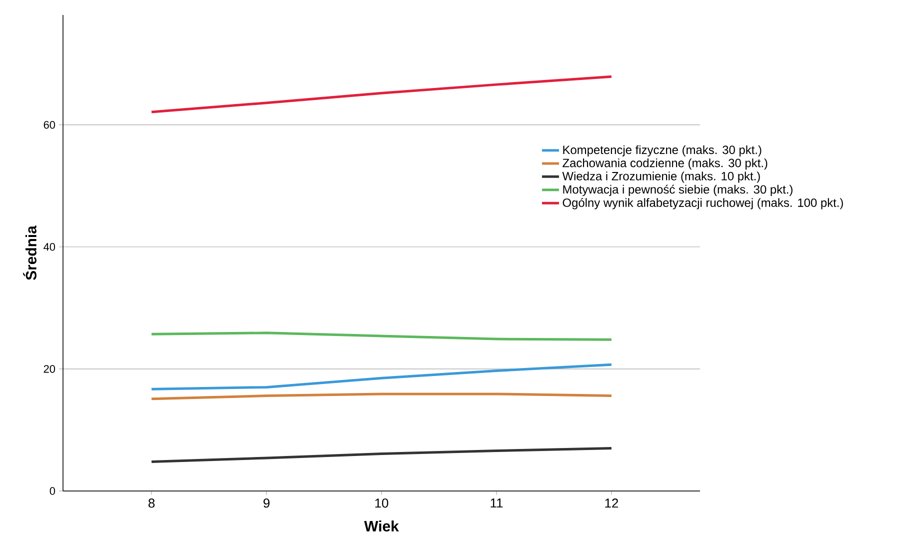 The height and width of the screenshot is (551, 919). What do you see at coordinates (50, 247) in the screenshot?
I see `y-tick-label: 40` at bounding box center [50, 247].